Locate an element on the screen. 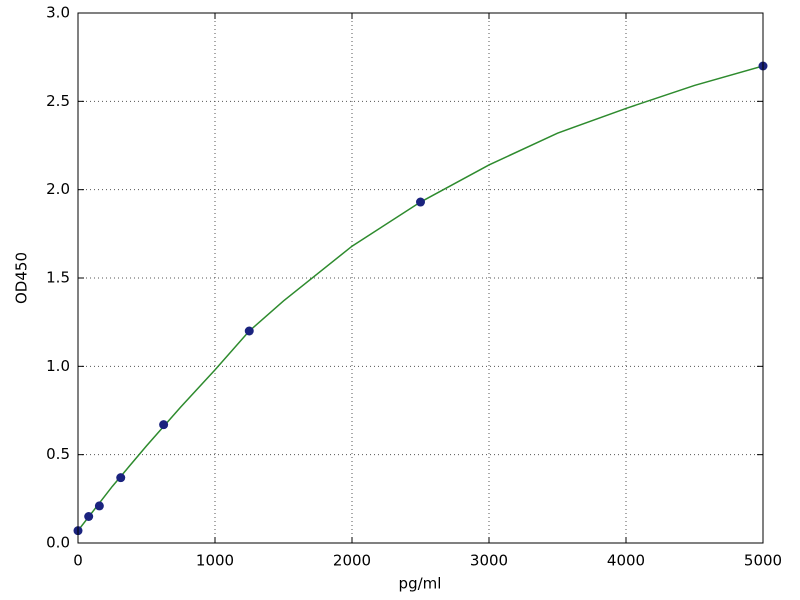 The width and height of the screenshot is (800, 600). y-tick-label: 0.0 is located at coordinates (58, 543).